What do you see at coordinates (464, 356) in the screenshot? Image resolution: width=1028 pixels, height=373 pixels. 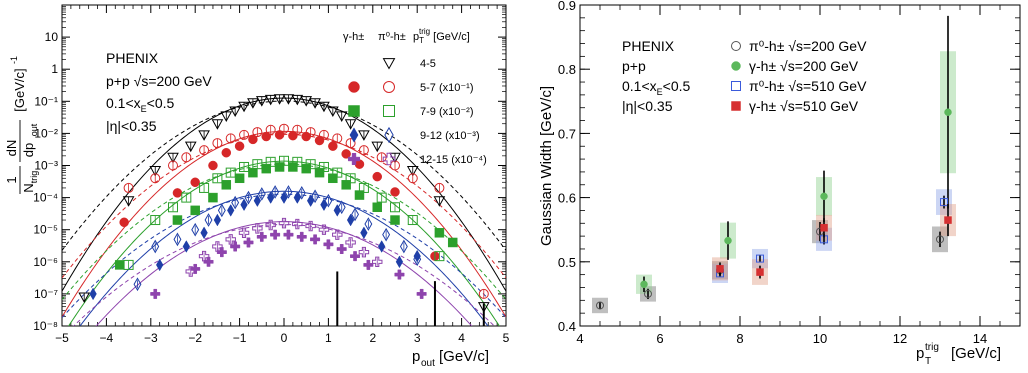 I see `left-xlabel-unit: [GeV/c]` at bounding box center [464, 356].